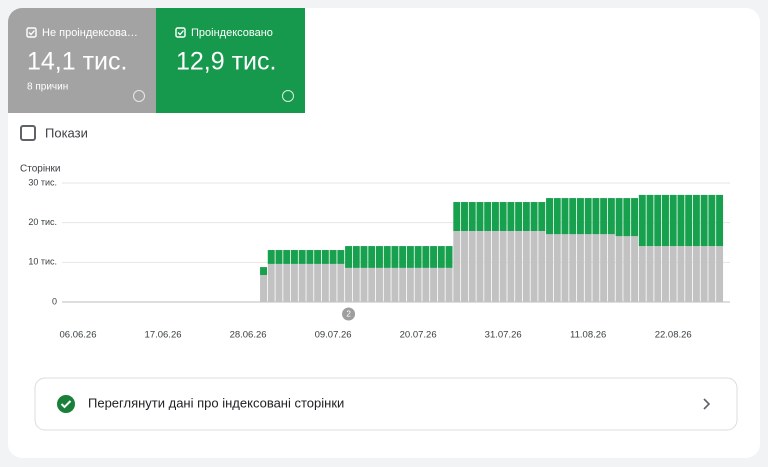  I want to click on x-tick-label: 31.07.26, so click(503, 335).